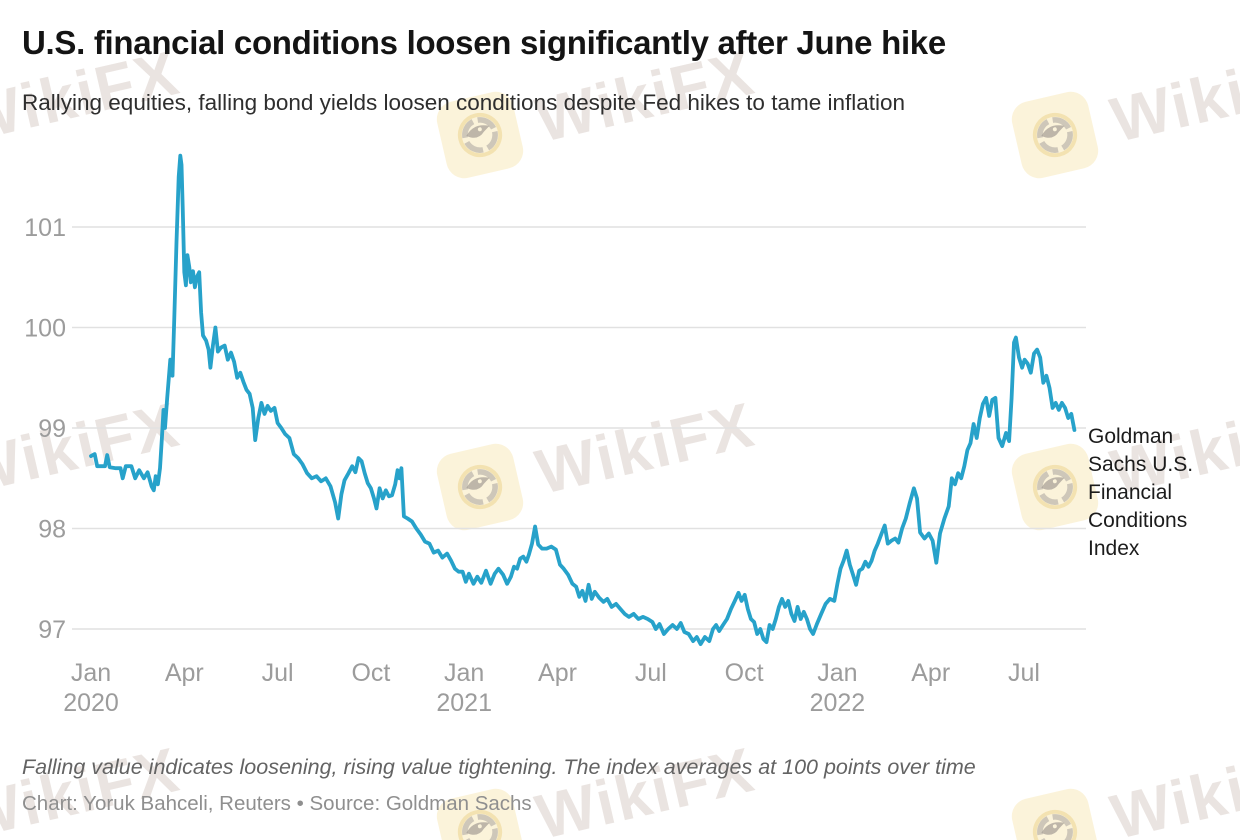 This screenshot has width=1240, height=840. Describe the element at coordinates (45, 329) in the screenshot. I see `y-axis-tick-label: 100` at that location.